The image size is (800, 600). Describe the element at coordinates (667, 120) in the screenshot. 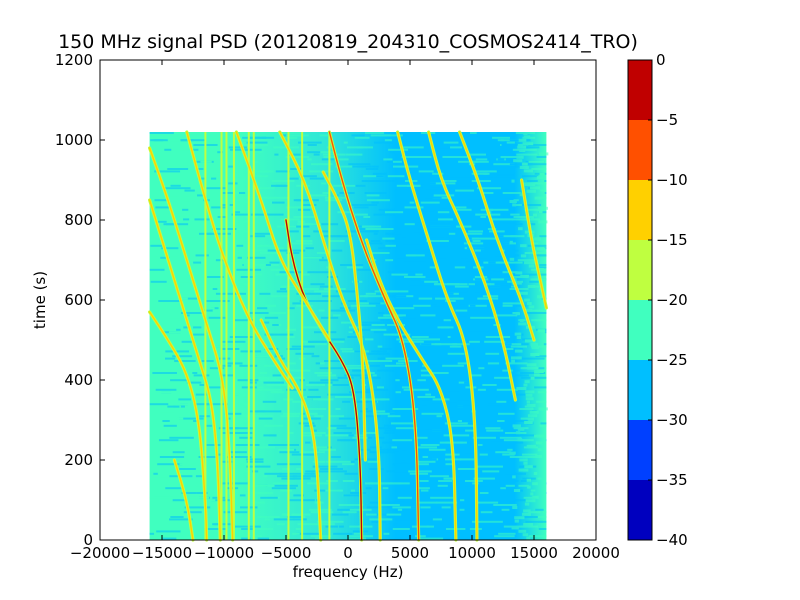

I see `colorbar-tick-label: −5` at that location.